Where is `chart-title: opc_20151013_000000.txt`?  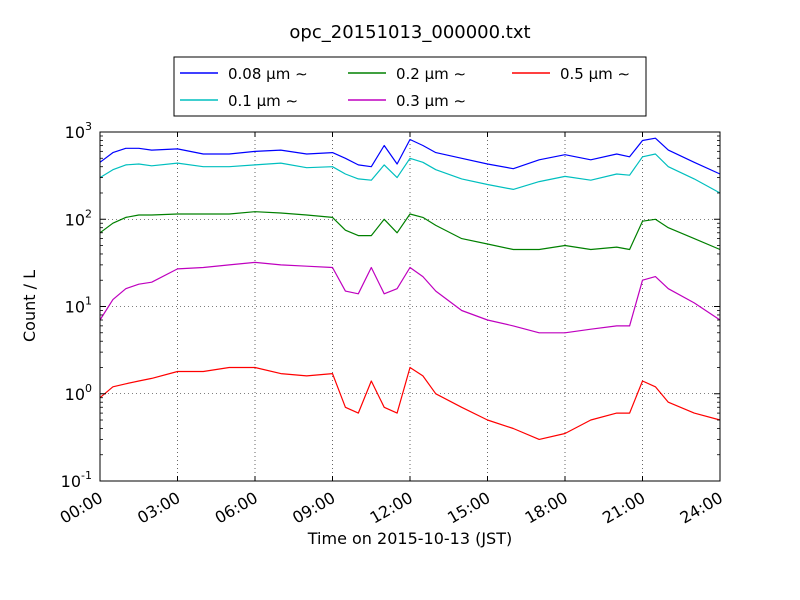
chart-title: opc_20151013_000000.txt is located at coordinates (409, 32).